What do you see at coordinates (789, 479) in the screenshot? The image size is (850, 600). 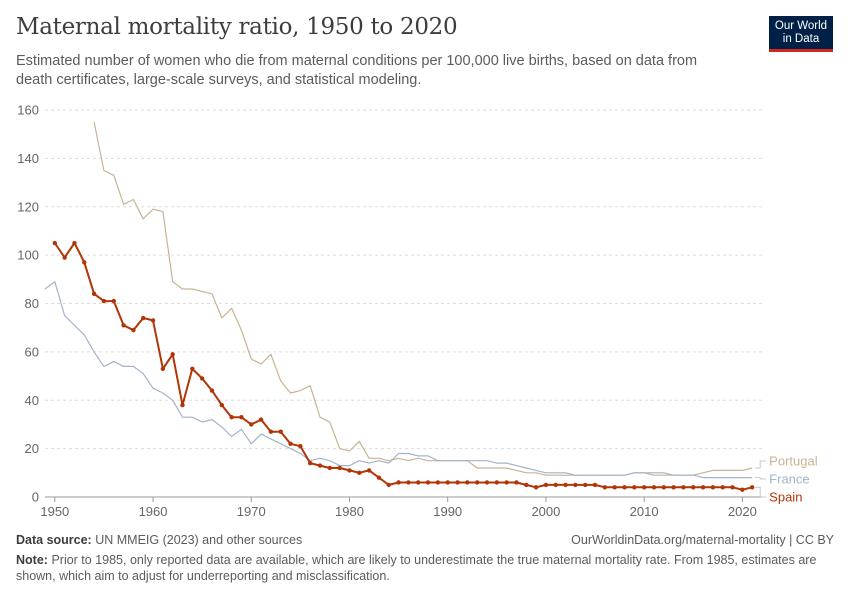 I see `series-label-france: France` at bounding box center [789, 479].